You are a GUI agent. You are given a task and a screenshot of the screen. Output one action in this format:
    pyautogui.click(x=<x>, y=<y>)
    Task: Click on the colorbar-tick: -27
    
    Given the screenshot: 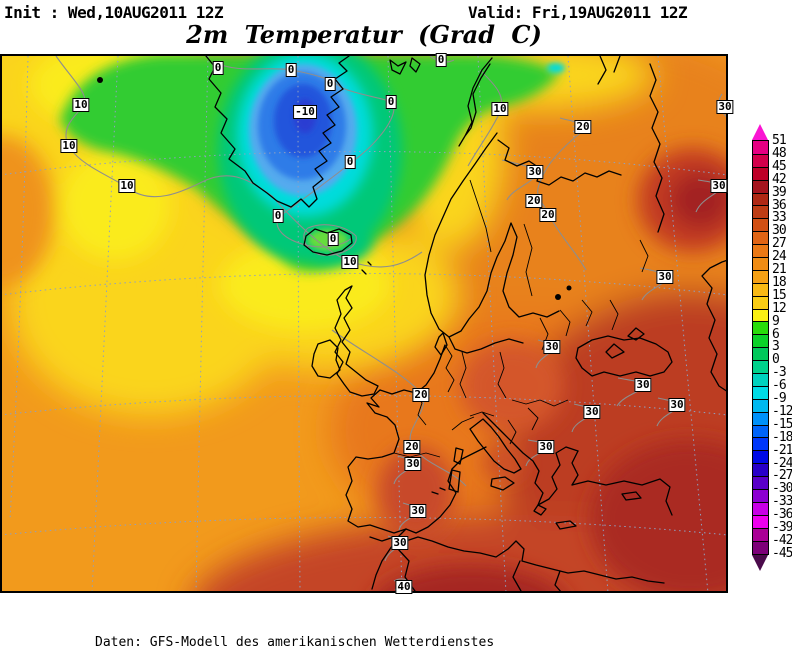 What is the action you would take?
    pyautogui.click(x=782, y=476)
    